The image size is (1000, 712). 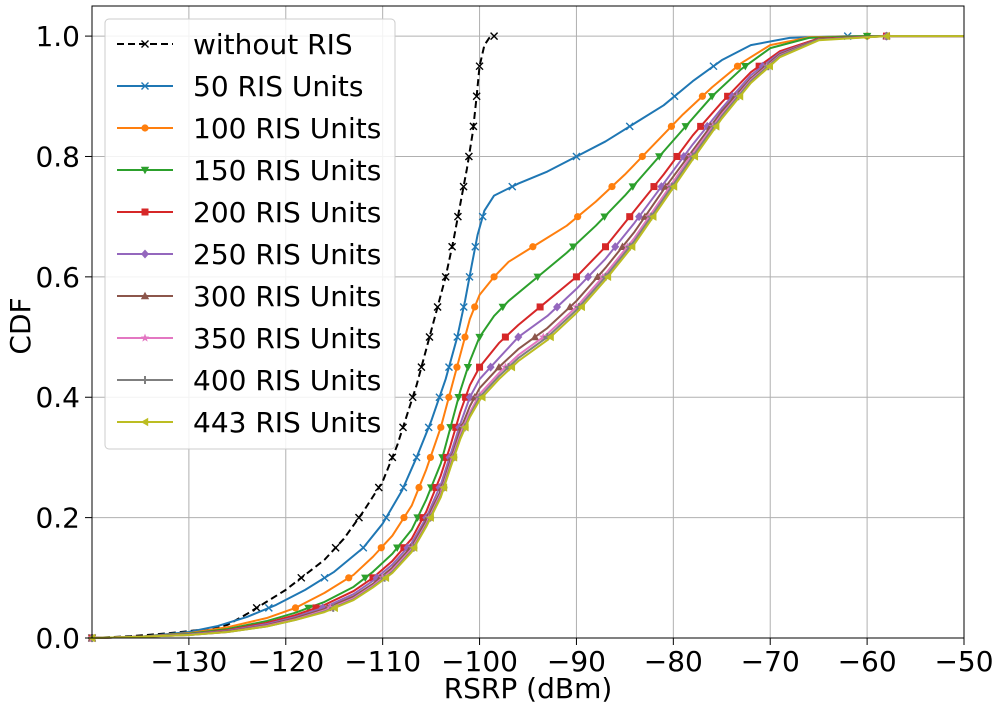 I want to click on legend-entry: without RIS, so click(x=235, y=44).